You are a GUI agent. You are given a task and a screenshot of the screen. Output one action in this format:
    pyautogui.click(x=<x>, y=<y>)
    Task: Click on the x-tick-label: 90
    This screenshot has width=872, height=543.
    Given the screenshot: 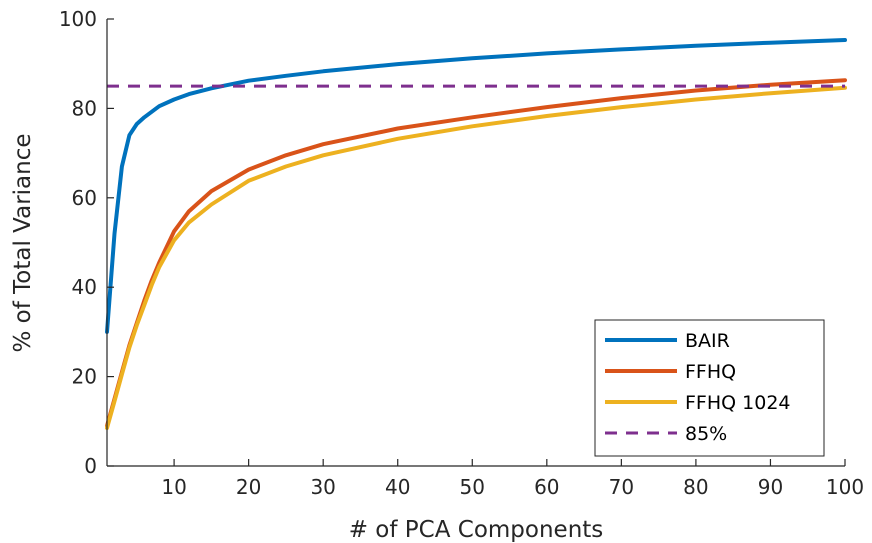 What is the action you would take?
    pyautogui.click(x=770, y=487)
    